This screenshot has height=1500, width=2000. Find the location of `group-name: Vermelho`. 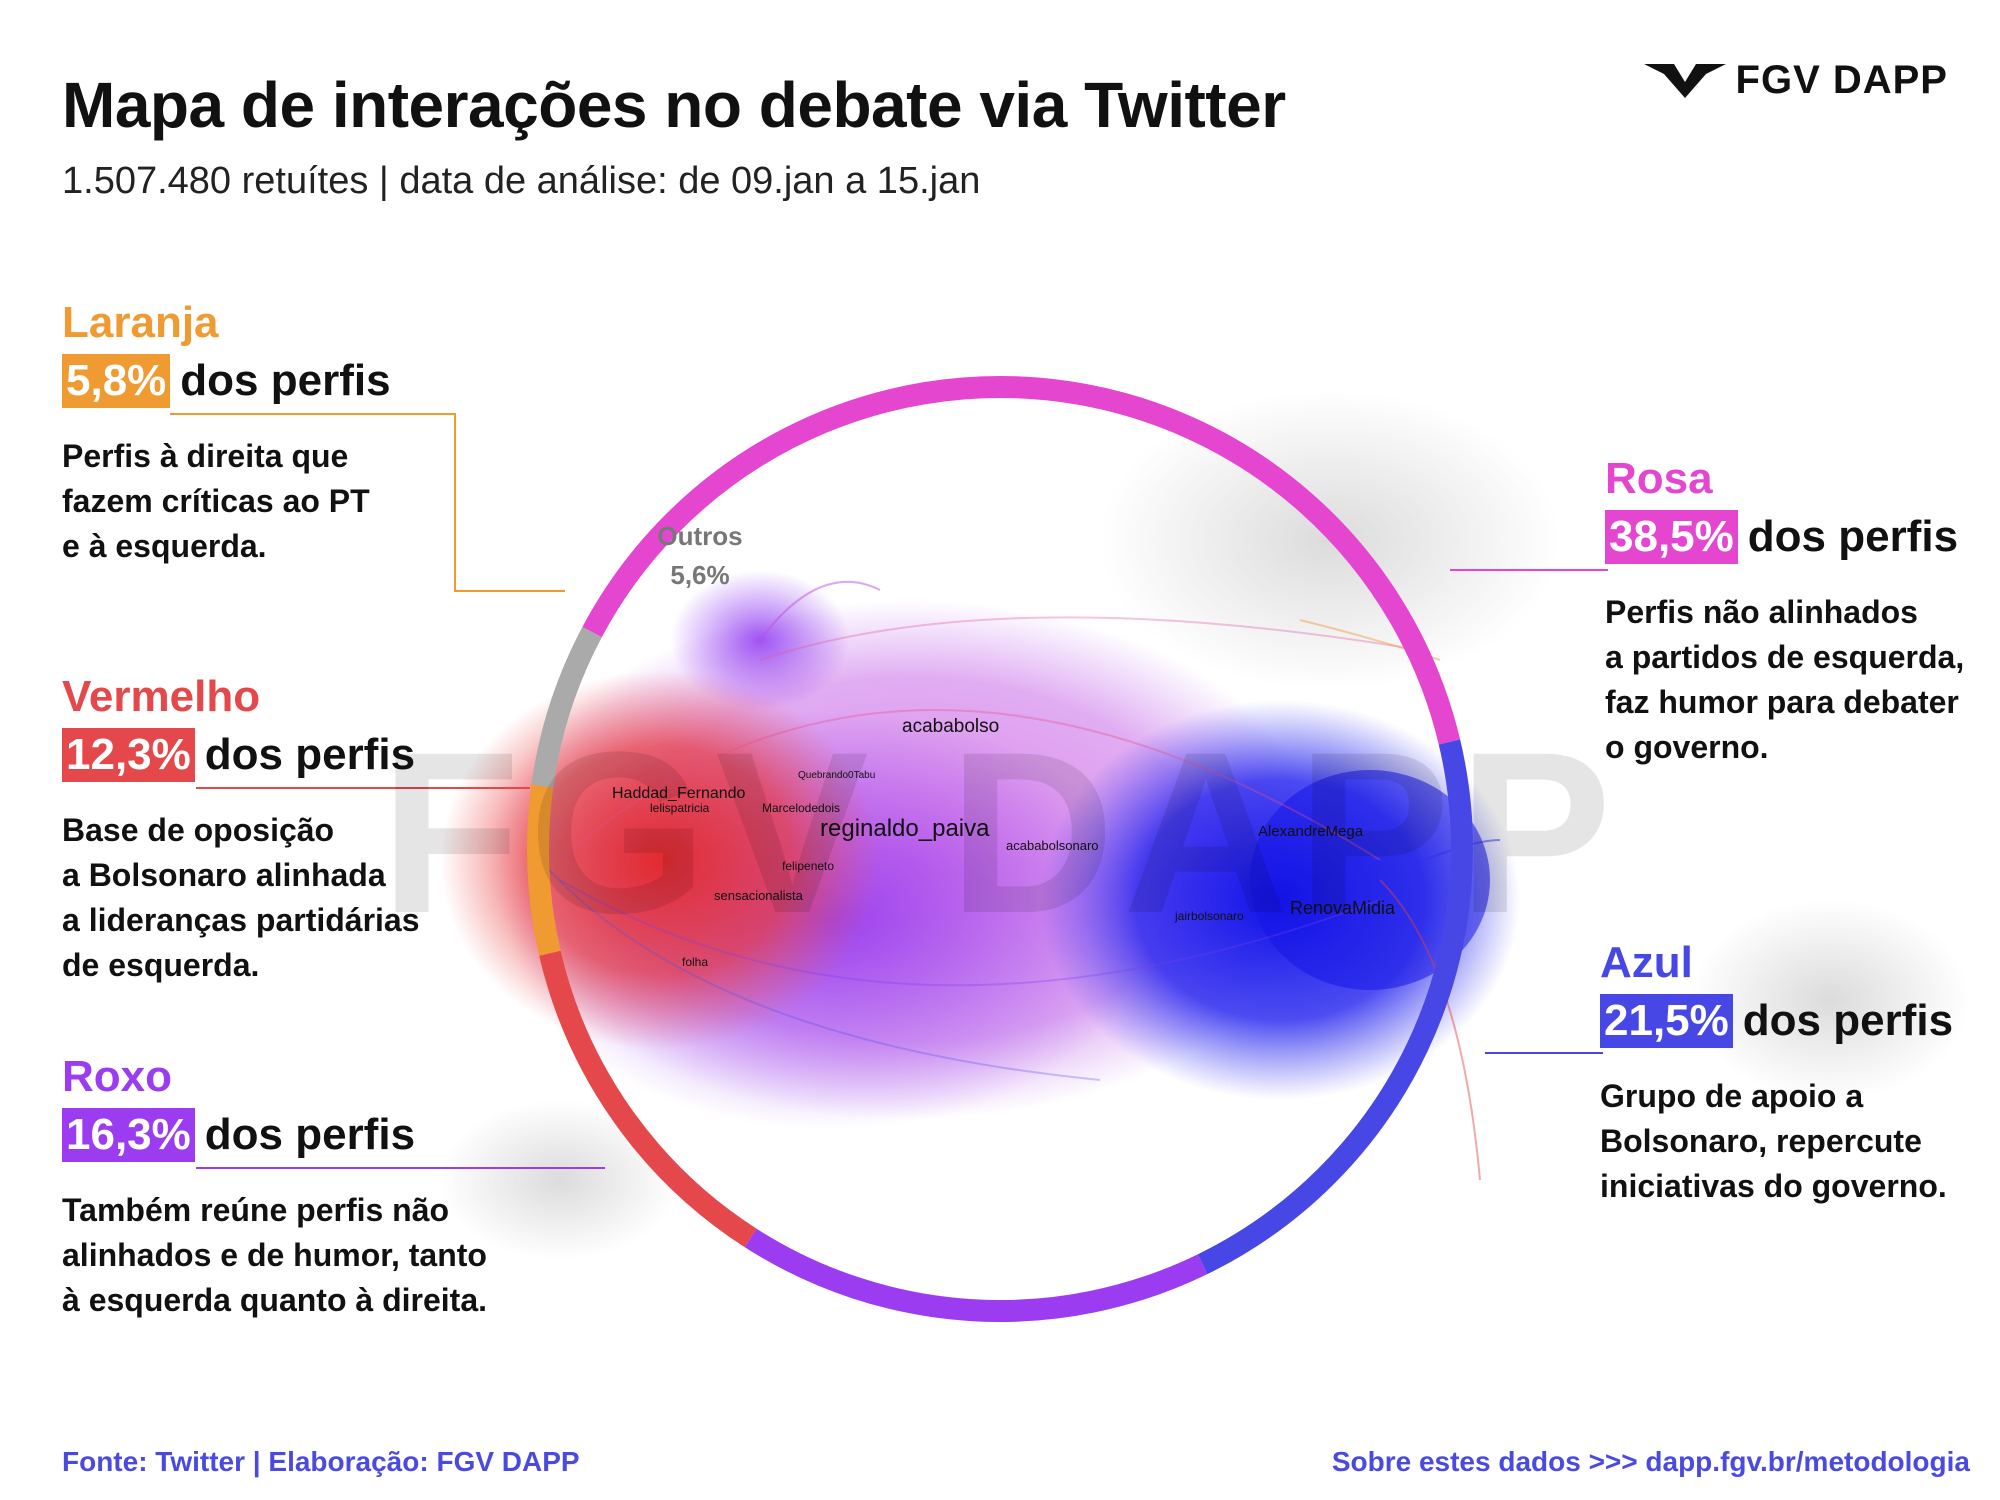

group-name: Vermelho is located at coordinates (161, 696).